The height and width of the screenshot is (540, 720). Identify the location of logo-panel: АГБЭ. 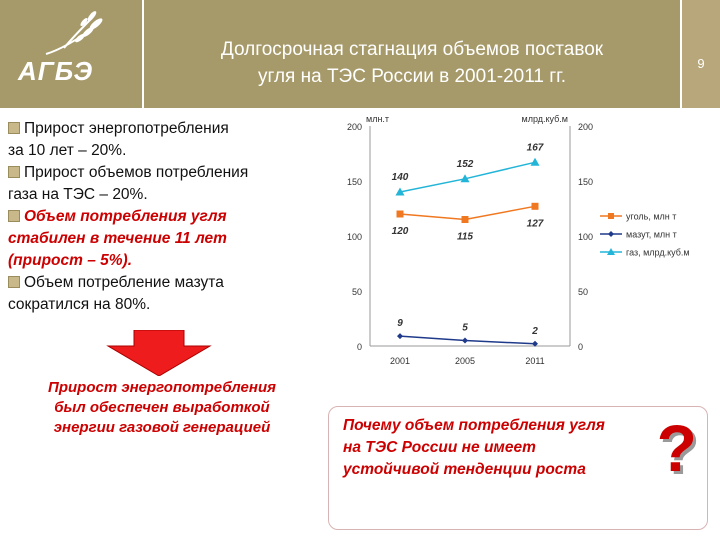
(71, 54).